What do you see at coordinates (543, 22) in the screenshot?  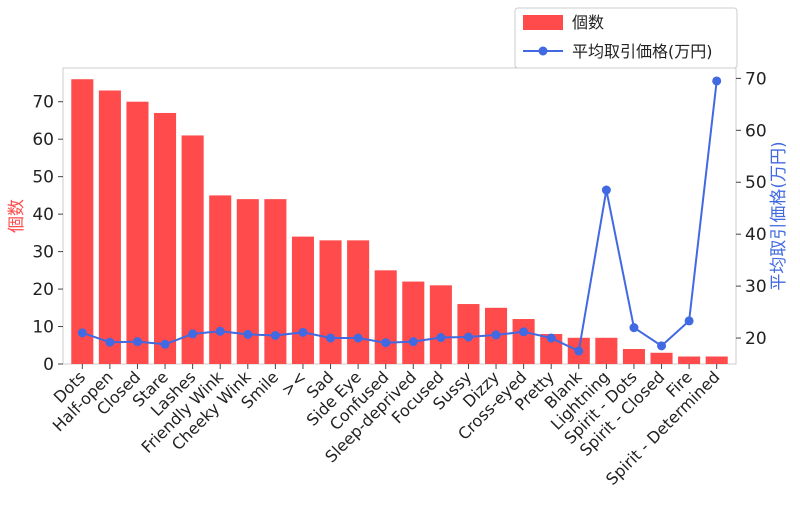 I see `legend-bar-swatch` at bounding box center [543, 22].